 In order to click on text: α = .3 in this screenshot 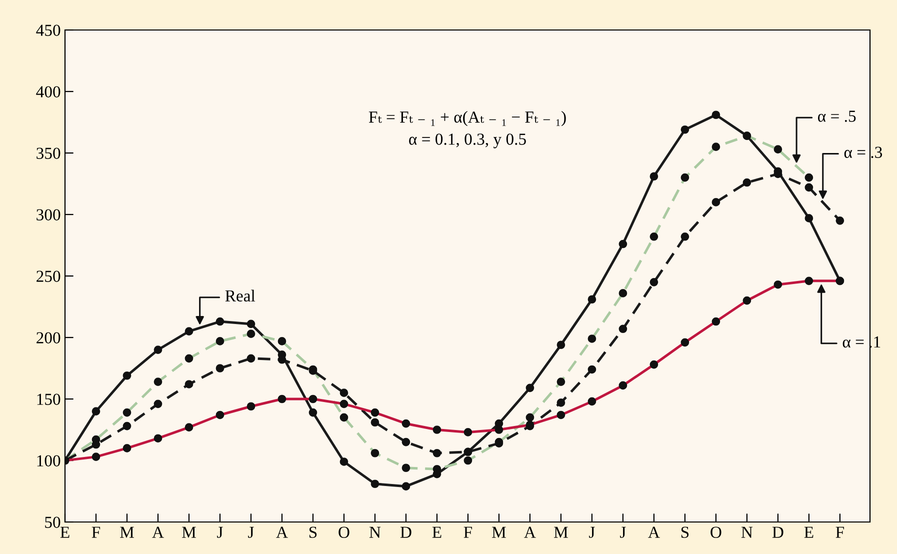, I will do `click(863, 152)`.